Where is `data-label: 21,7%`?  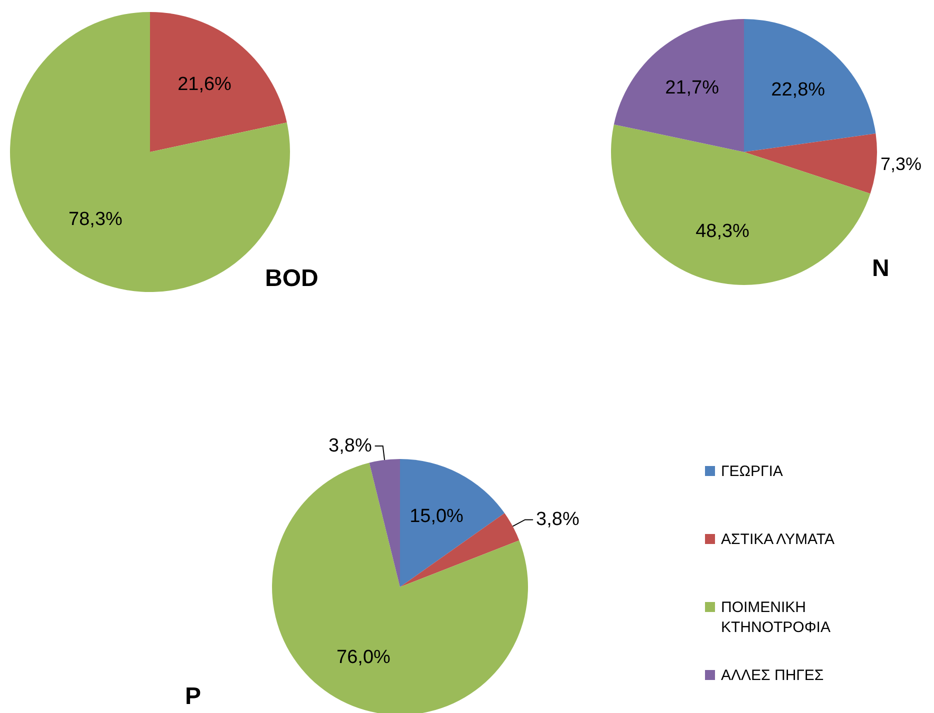 data-label: 21,7% is located at coordinates (692, 87).